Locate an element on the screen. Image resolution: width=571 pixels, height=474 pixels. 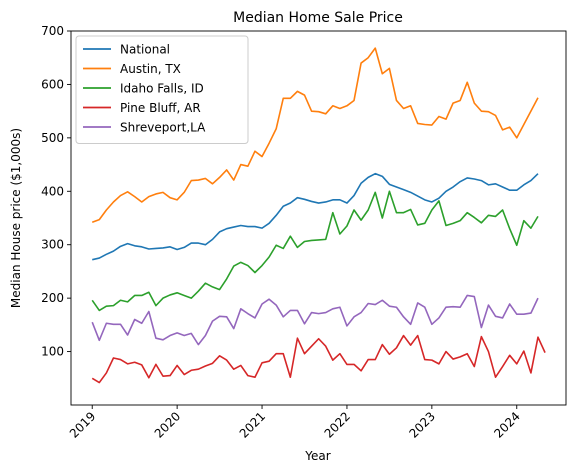
x-tick-label: 2021 is located at coordinates (252, 424).